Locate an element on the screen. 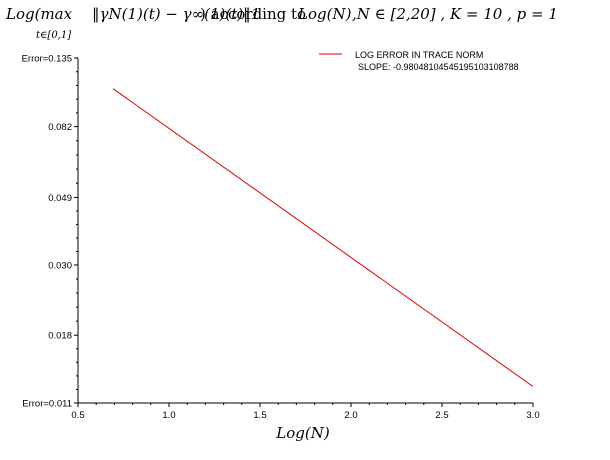 The image size is (610, 460). title-according: ) according to is located at coordinates (253, 14).